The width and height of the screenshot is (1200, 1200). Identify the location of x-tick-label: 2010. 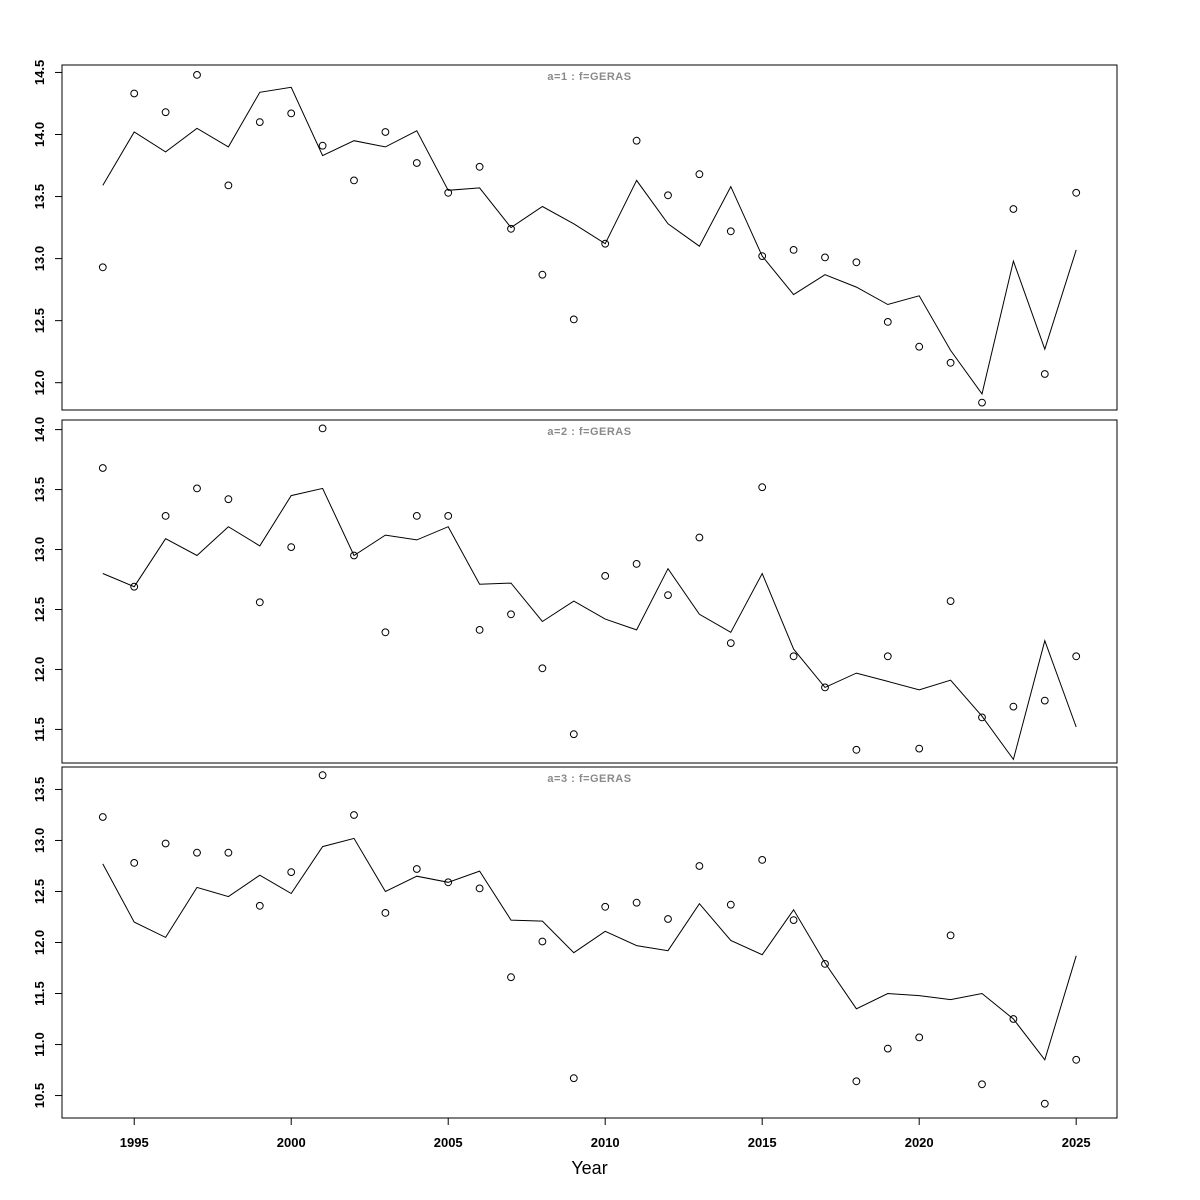
(605, 1142).